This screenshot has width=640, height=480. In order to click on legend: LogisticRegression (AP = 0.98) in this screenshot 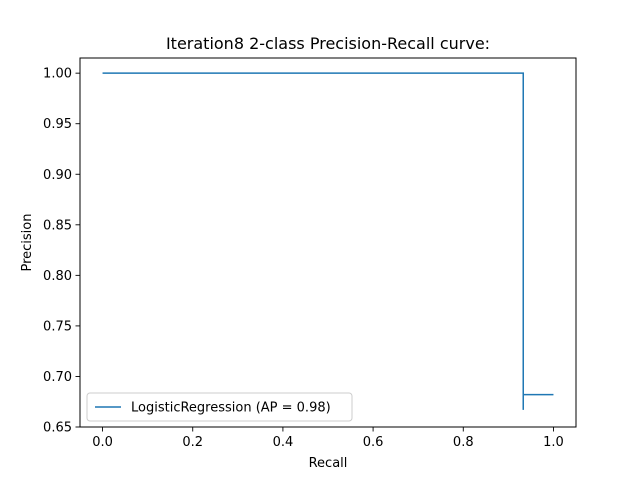, I will do `click(219, 407)`.